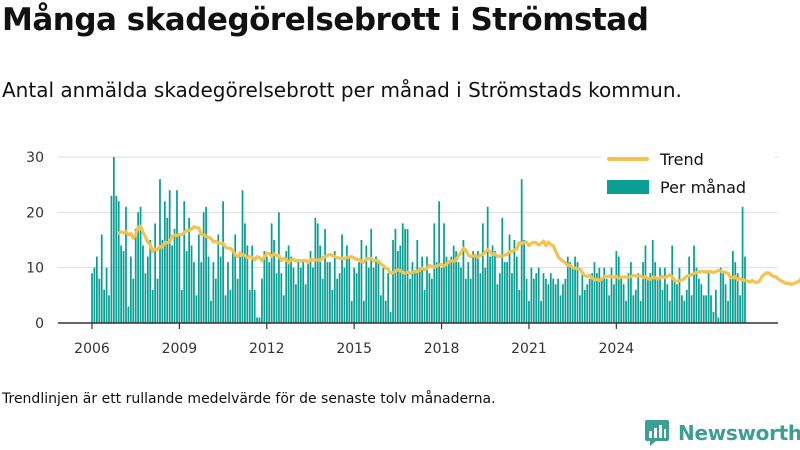  I want to click on x-tick-label: 2018, so click(442, 349).